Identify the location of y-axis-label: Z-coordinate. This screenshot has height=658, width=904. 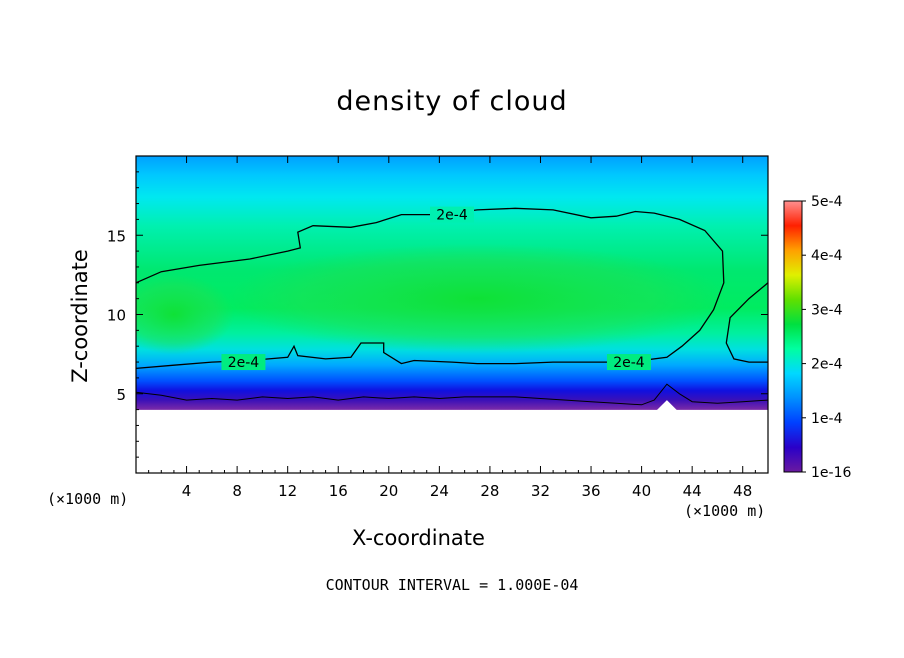
(80, 316).